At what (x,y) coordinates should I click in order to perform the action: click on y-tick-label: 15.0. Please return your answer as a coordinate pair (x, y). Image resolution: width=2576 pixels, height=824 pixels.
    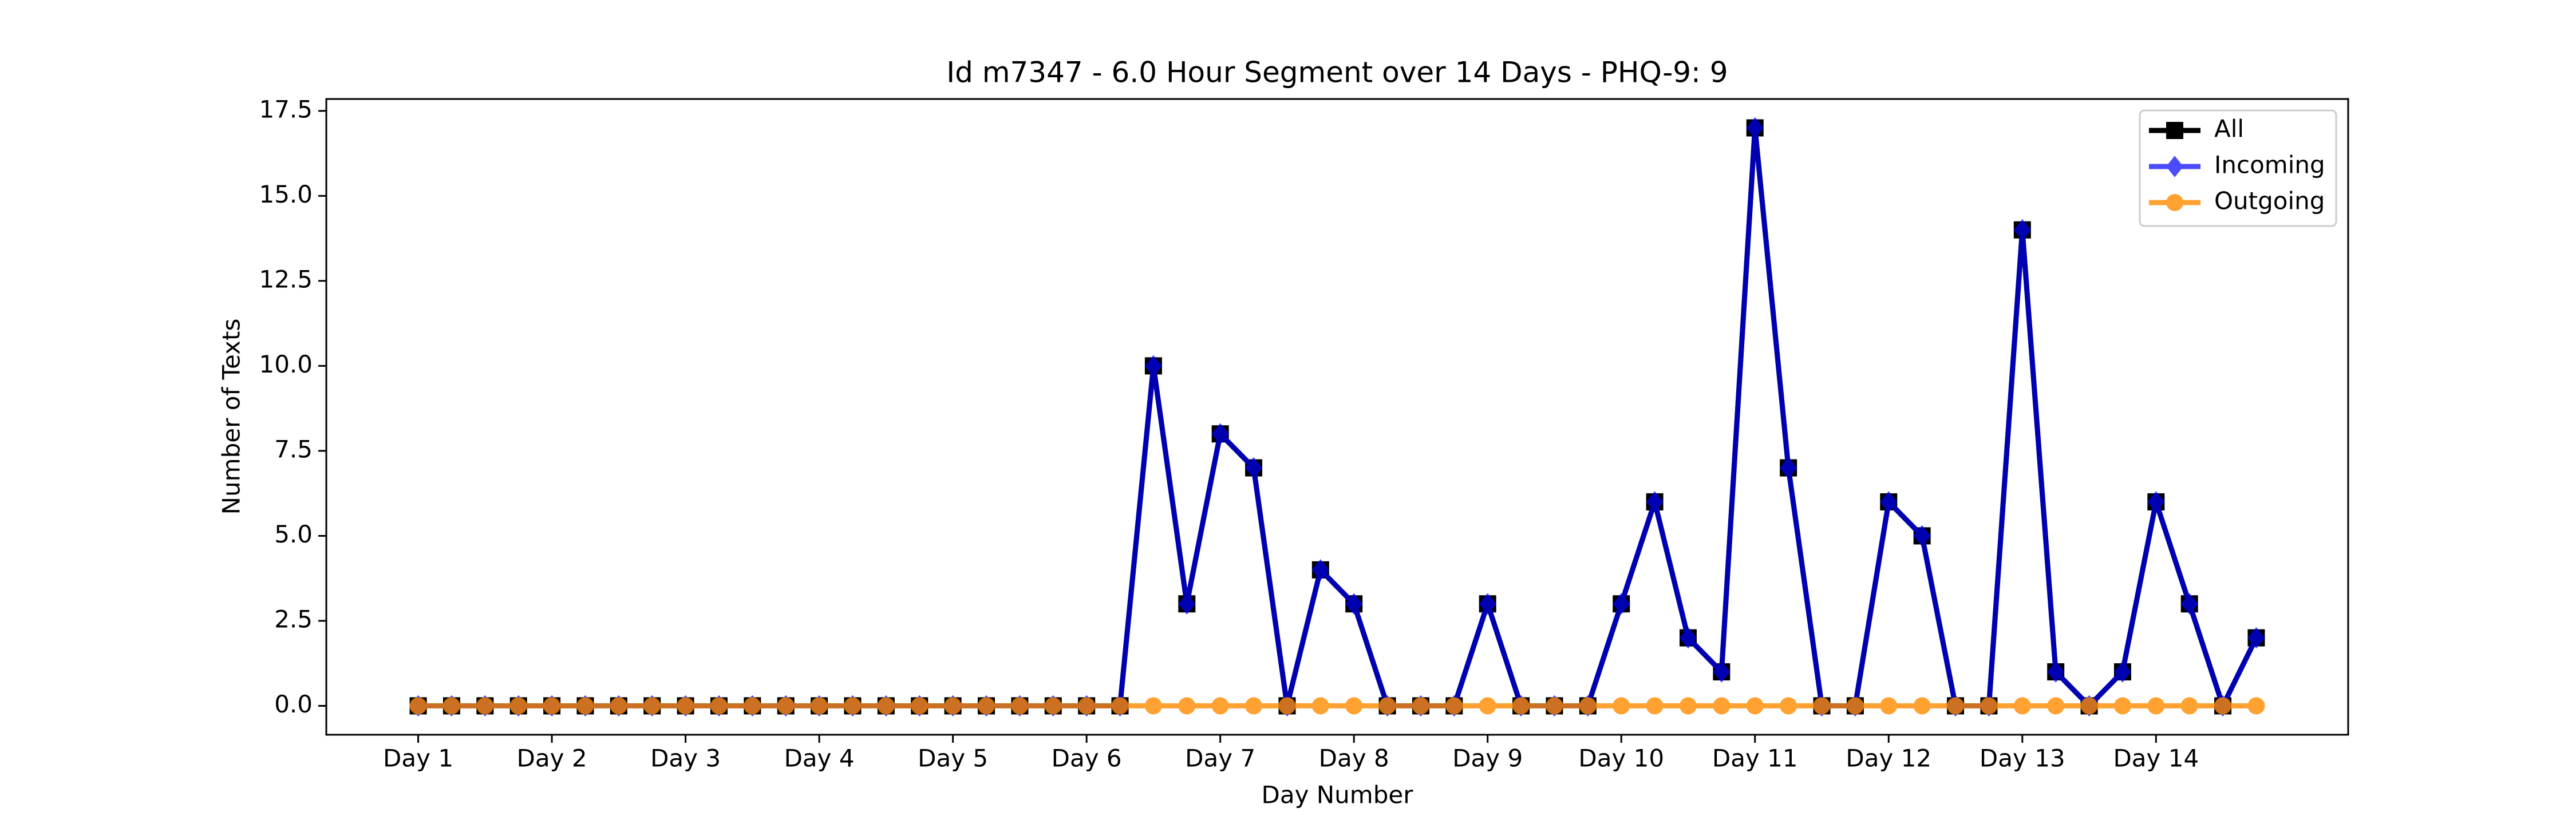
    Looking at the image, I should click on (286, 194).